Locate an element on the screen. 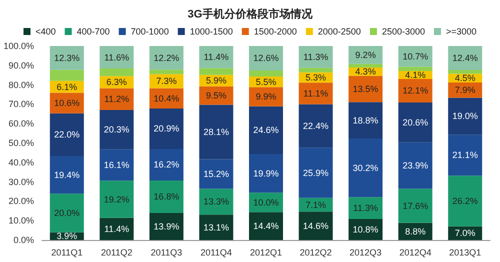 This screenshot has height=262, width=500. legend-label: 400-700 is located at coordinates (93, 31).